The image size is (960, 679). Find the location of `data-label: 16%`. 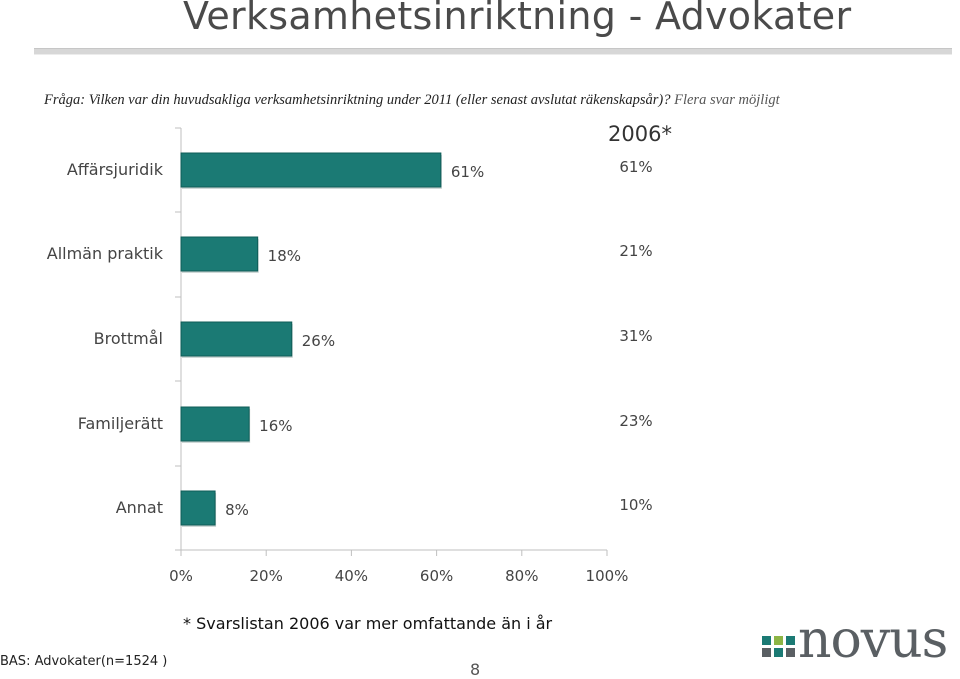

data-label: 16% is located at coordinates (276, 426).